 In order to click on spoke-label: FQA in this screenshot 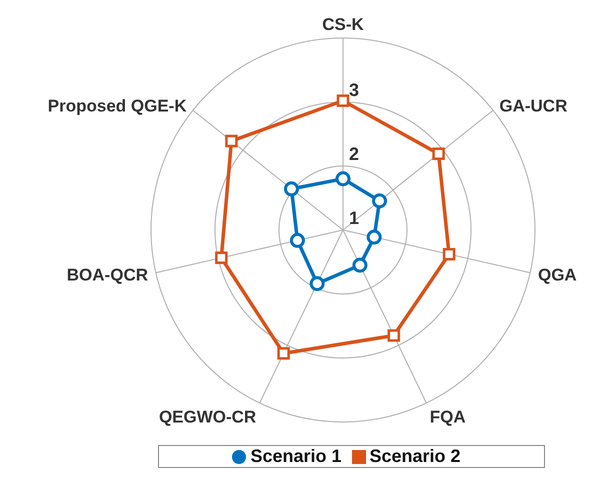, I will do `click(448, 416)`.